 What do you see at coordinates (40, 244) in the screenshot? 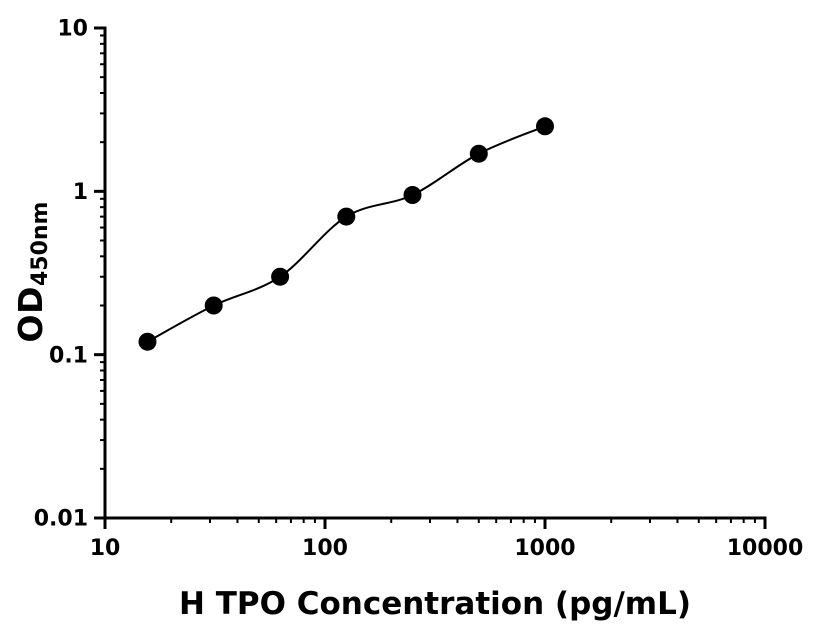
I see `y-axis-title-sub: 450nm` at bounding box center [40, 244].